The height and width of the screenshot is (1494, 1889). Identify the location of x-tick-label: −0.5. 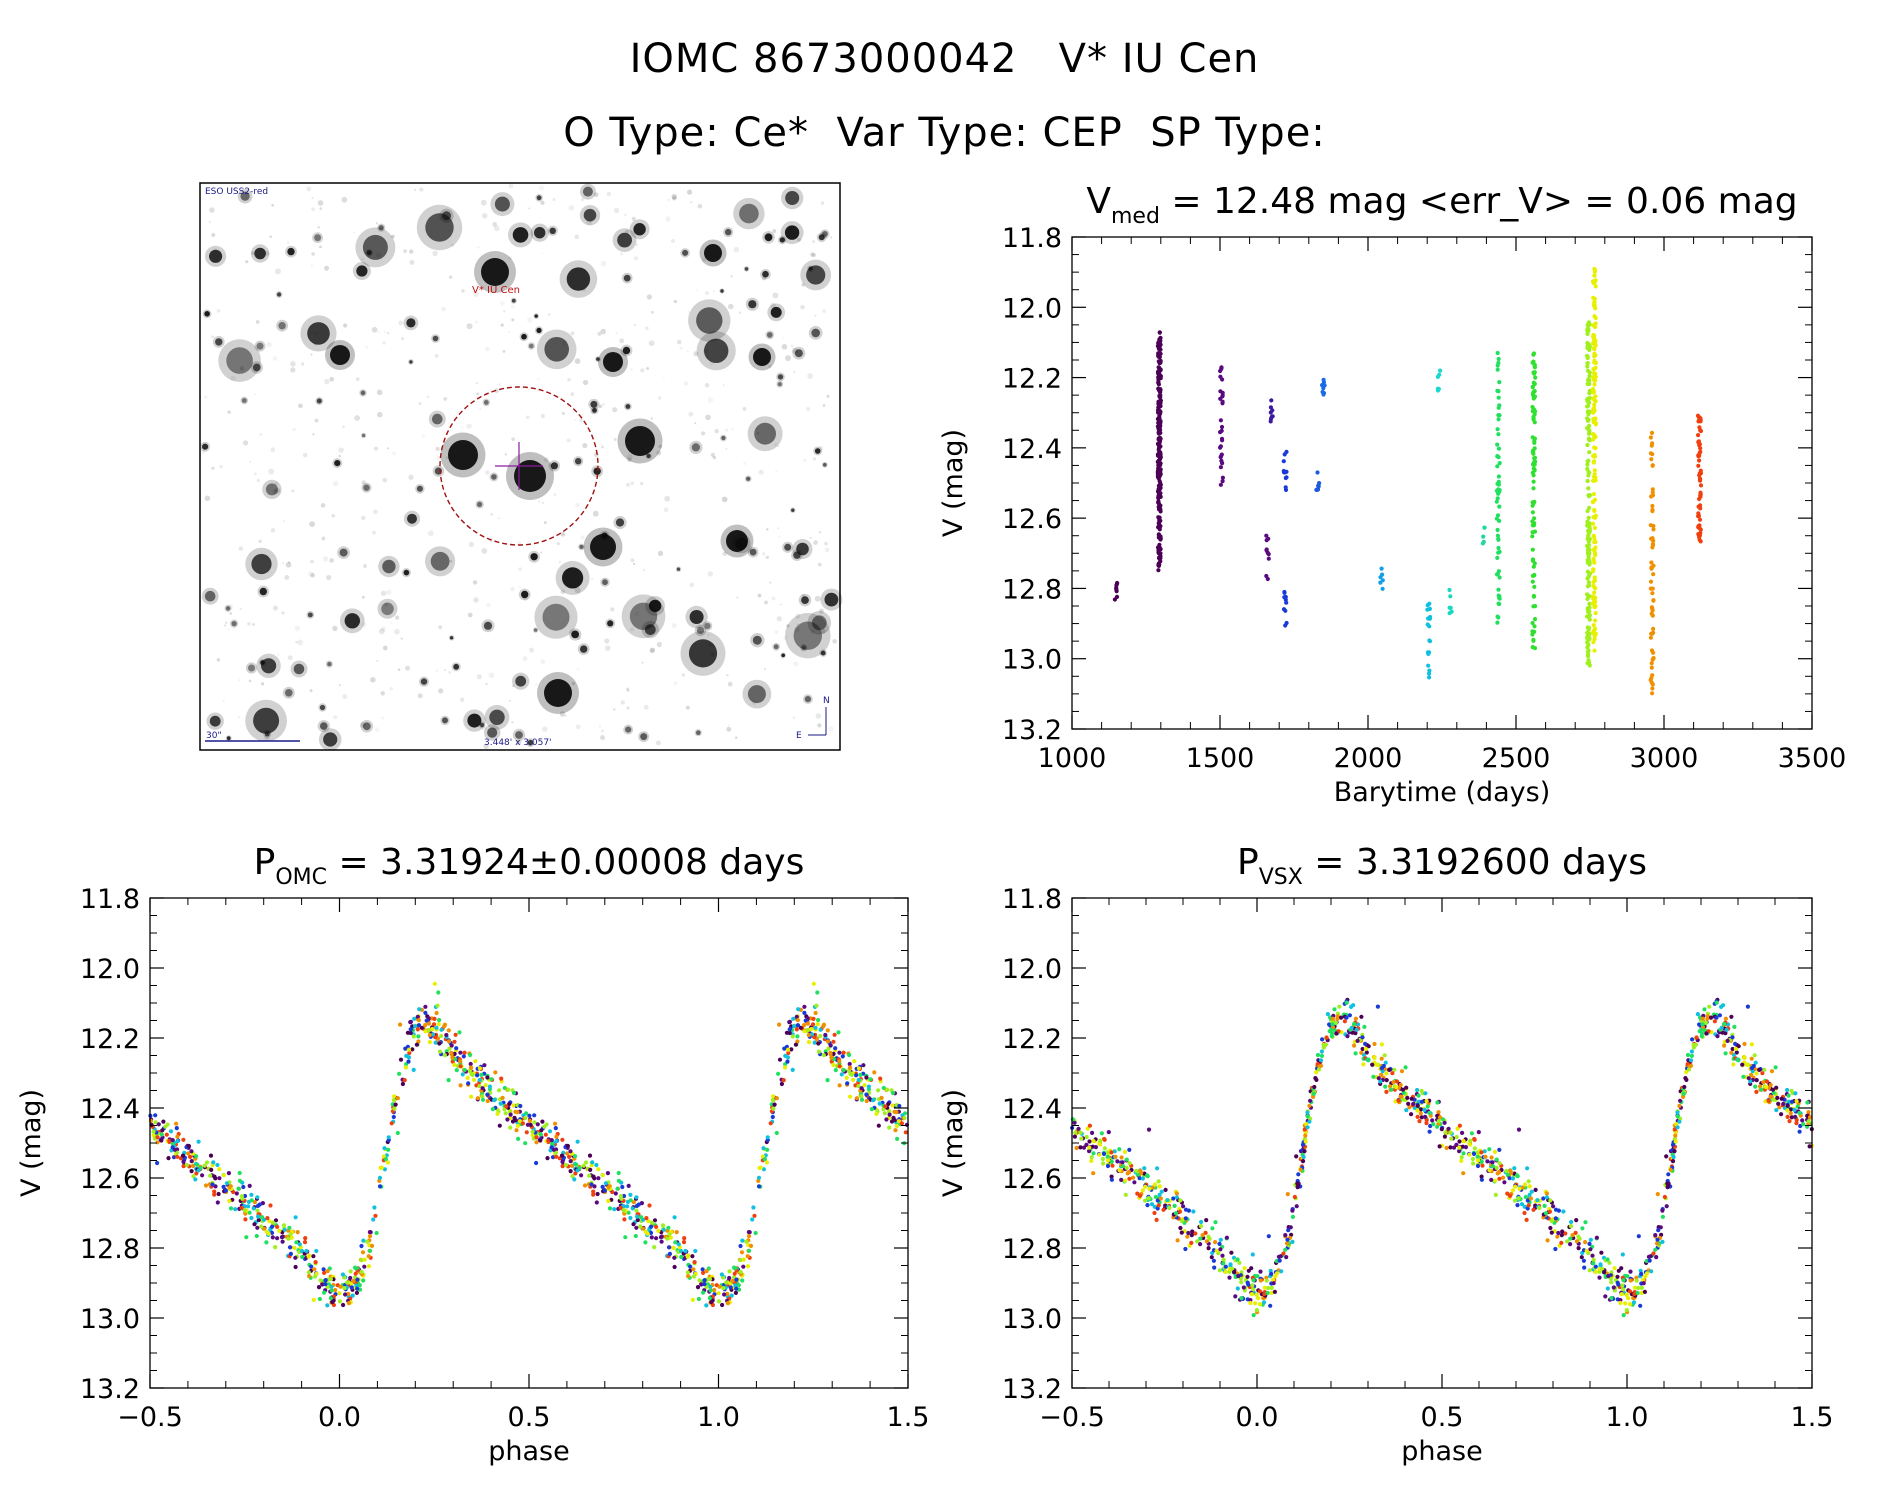
(1072, 1417).